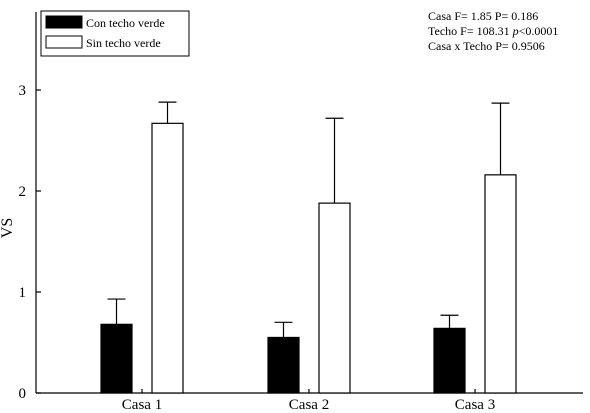 Image resolution: width=590 pixels, height=413 pixels. I want to click on legend-label: Con techo verde, so click(125, 23).